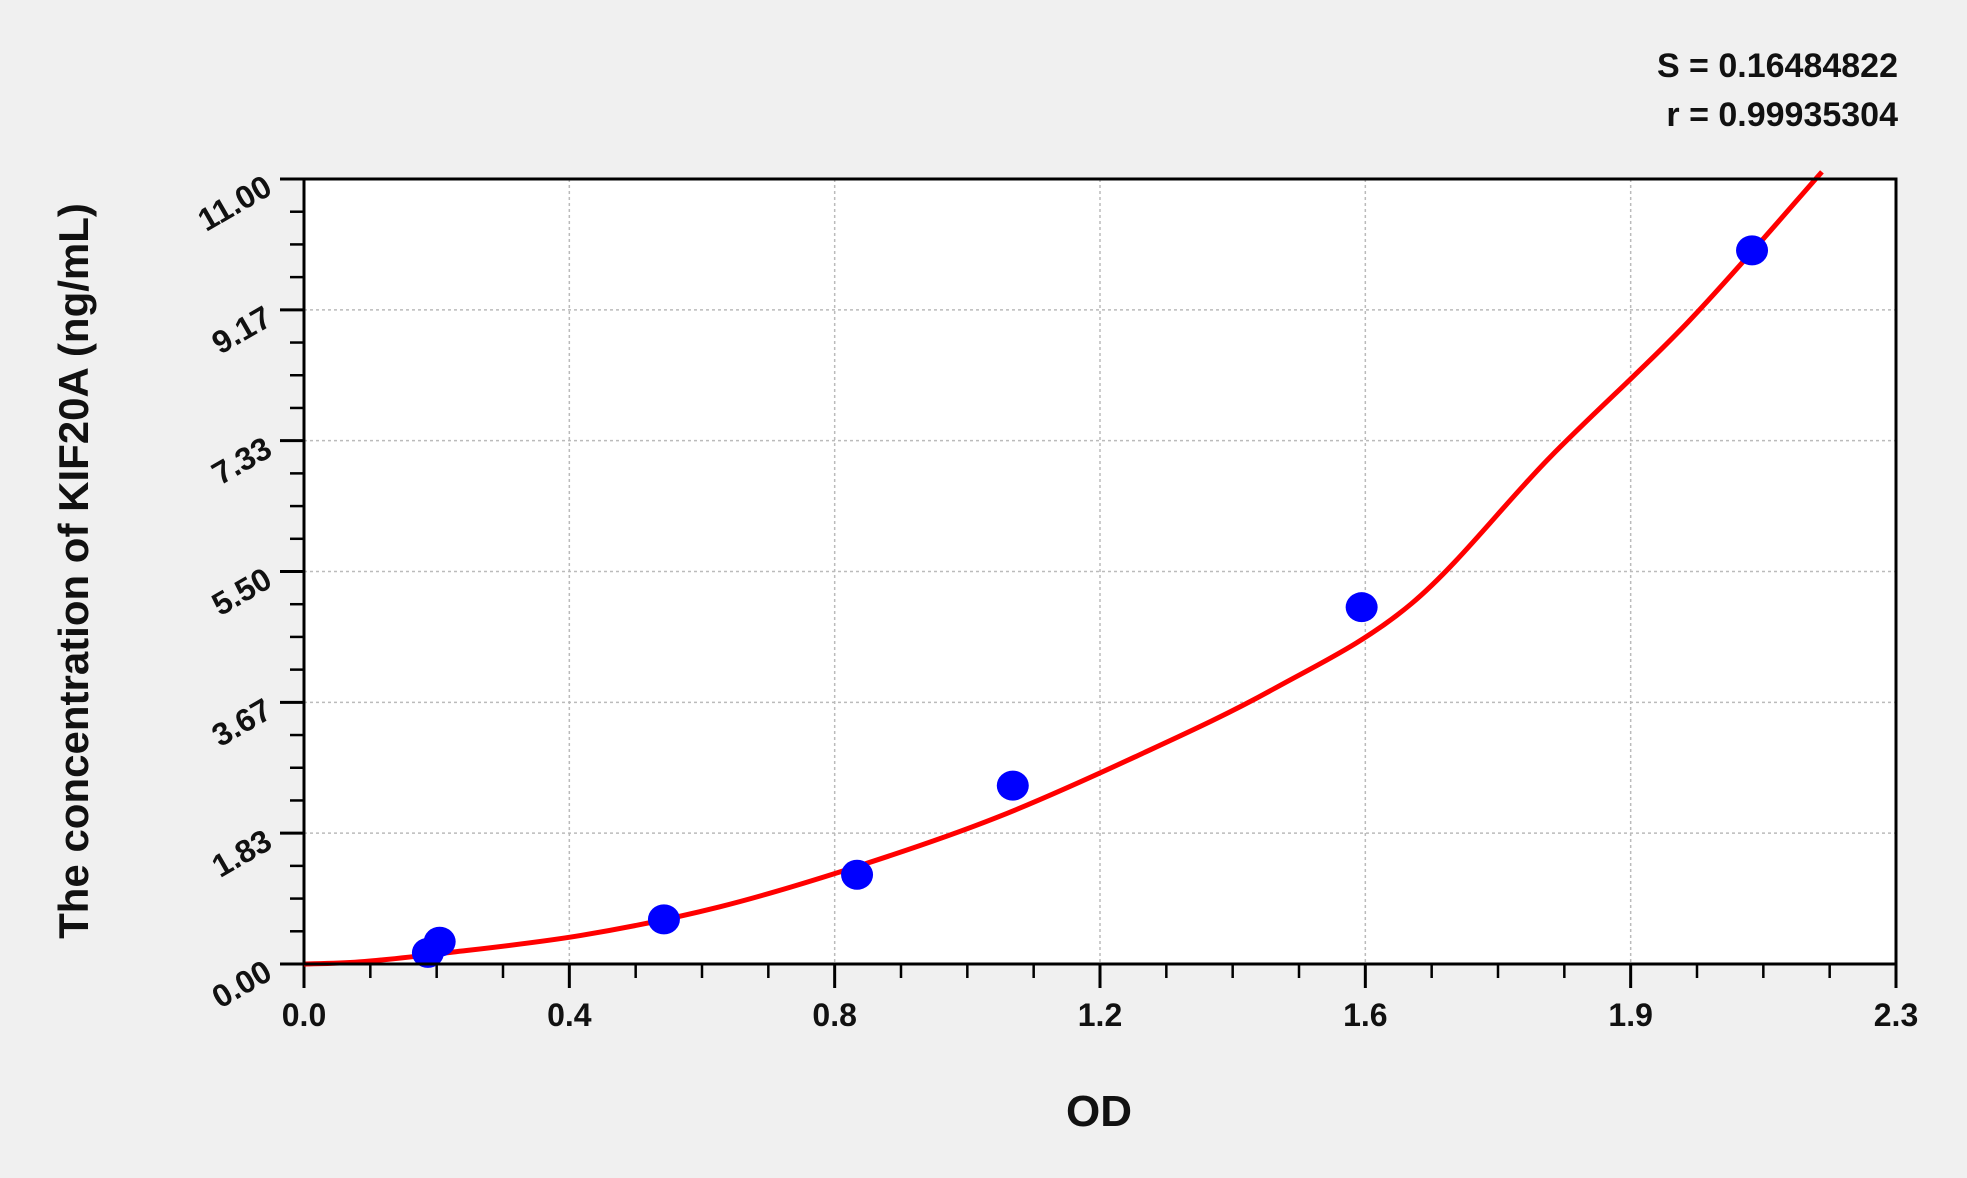  What do you see at coordinates (242, 853) in the screenshot?
I see `y-tick-label: 1.83` at bounding box center [242, 853].